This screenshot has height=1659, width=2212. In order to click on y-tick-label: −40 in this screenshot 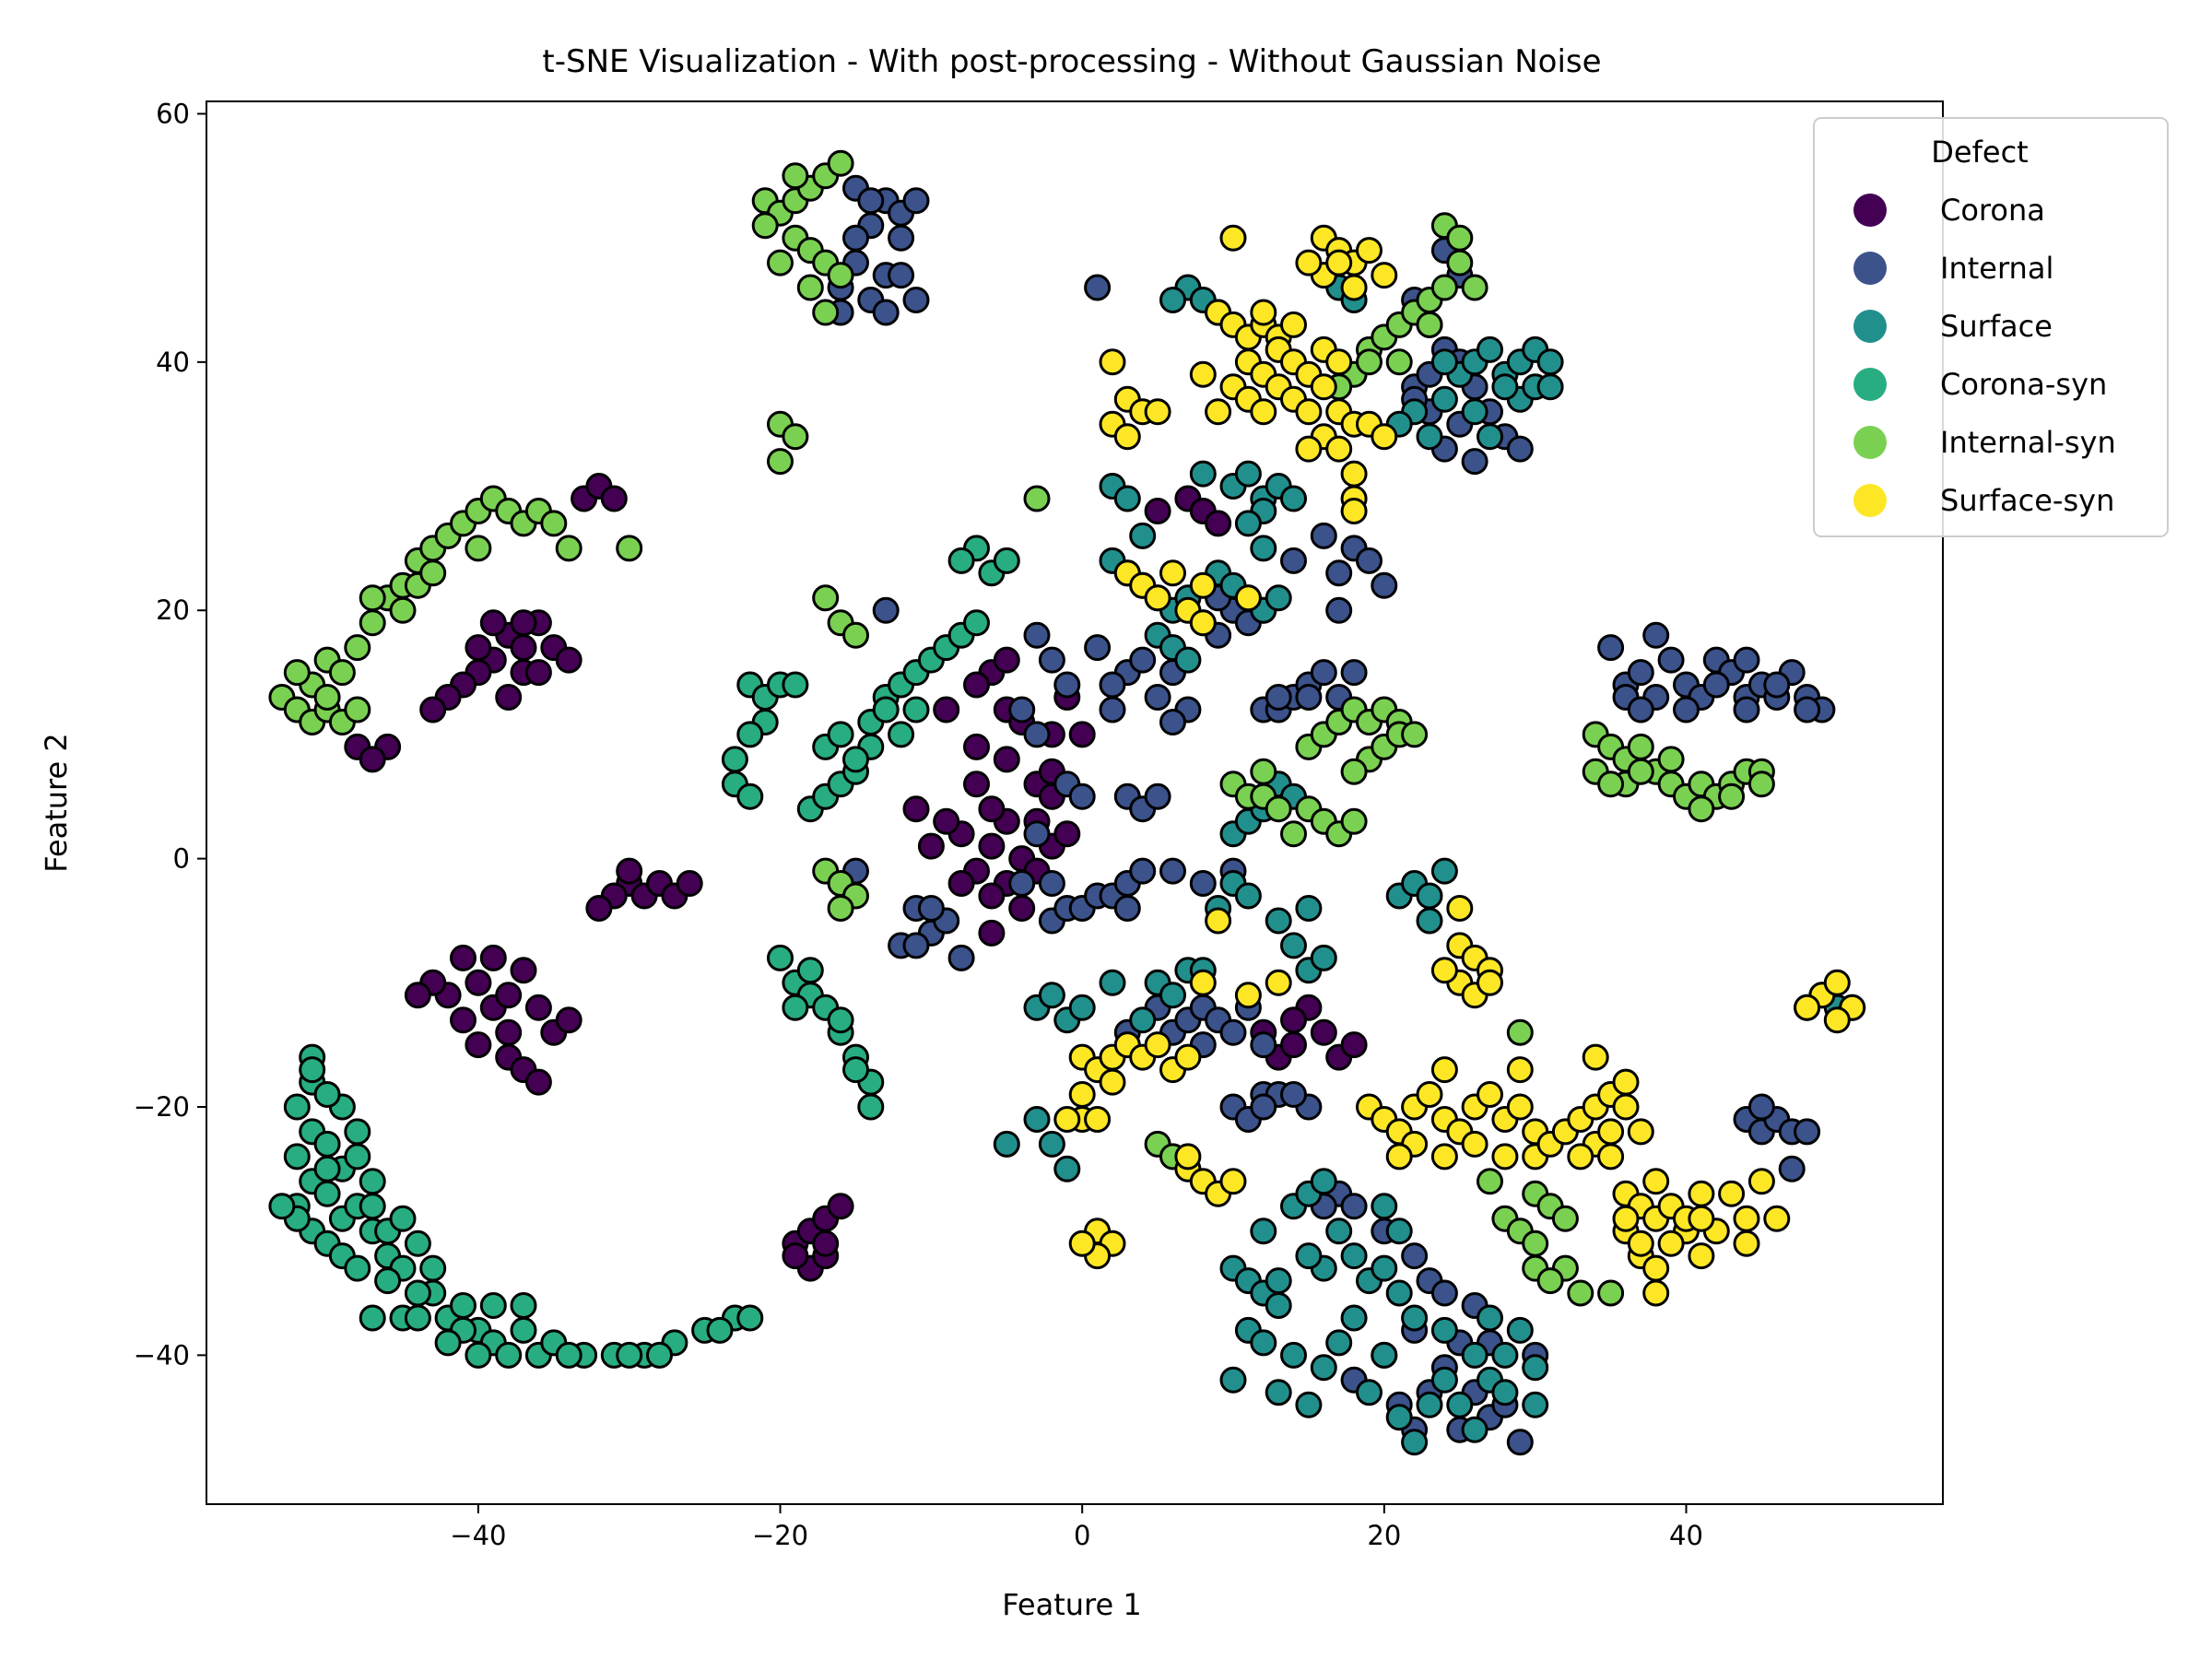, I will do `click(162, 1355)`.